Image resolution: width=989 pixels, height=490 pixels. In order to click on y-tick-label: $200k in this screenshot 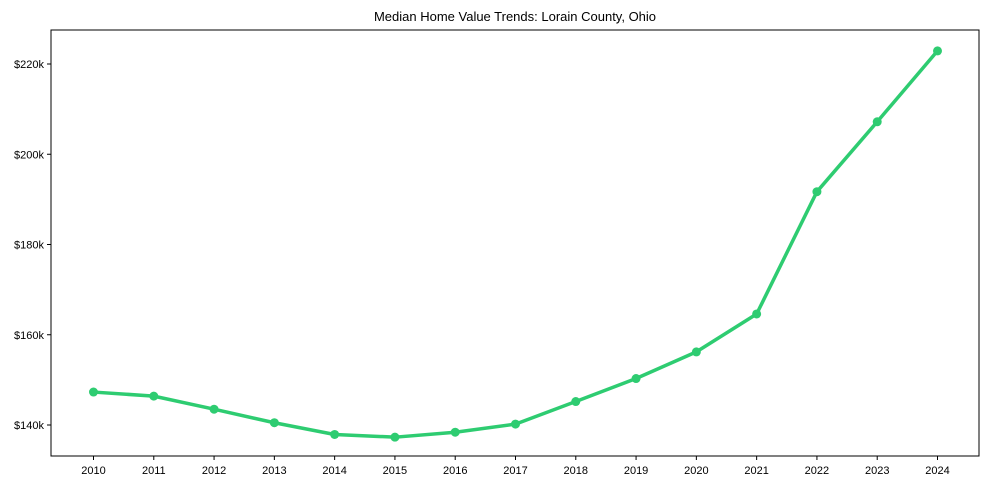, I will do `click(29, 155)`.